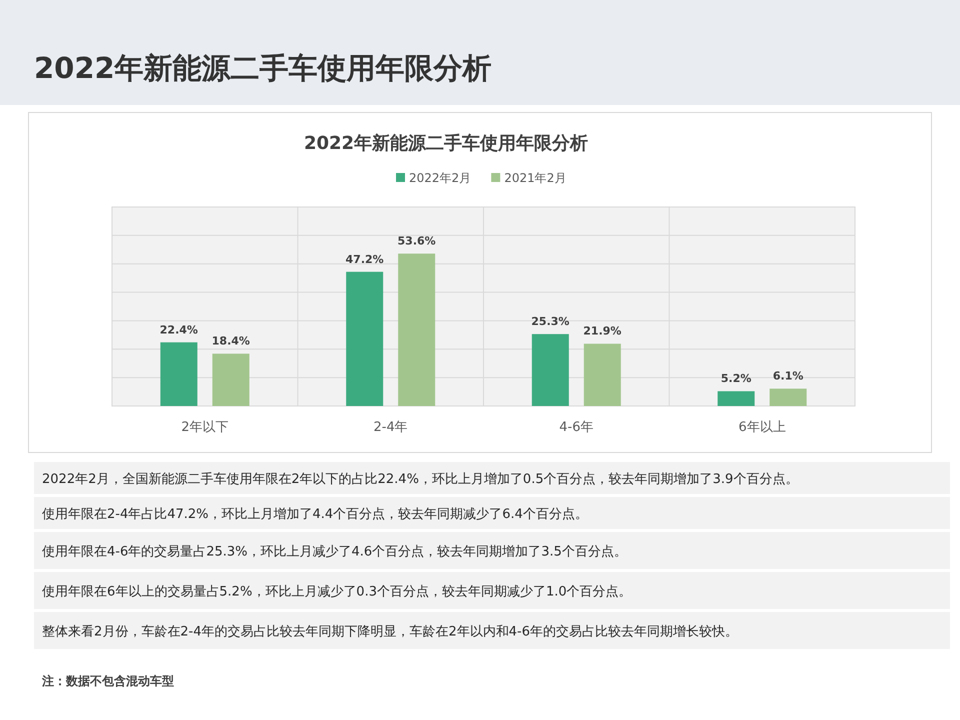 The height and width of the screenshot is (720, 960). Describe the element at coordinates (390, 632) in the screenshot. I see `text: 整体来看2月份，车龄在2-4年的交易占比较去年同期下降明显，车龄在2年以内和4-6年的交易占比较去年同期增长较快。` at that location.